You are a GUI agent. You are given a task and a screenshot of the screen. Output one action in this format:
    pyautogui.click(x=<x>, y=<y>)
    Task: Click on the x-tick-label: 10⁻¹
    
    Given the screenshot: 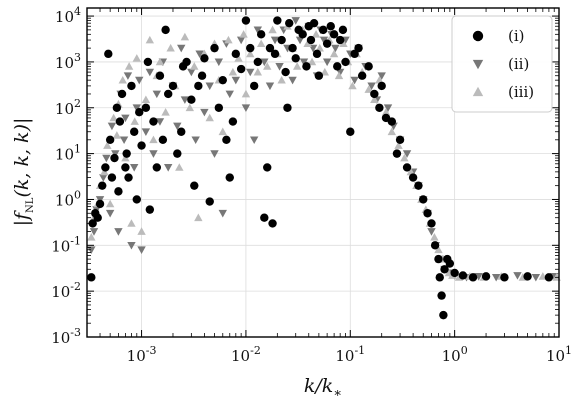 What is the action you would take?
    pyautogui.click(x=350, y=354)
    